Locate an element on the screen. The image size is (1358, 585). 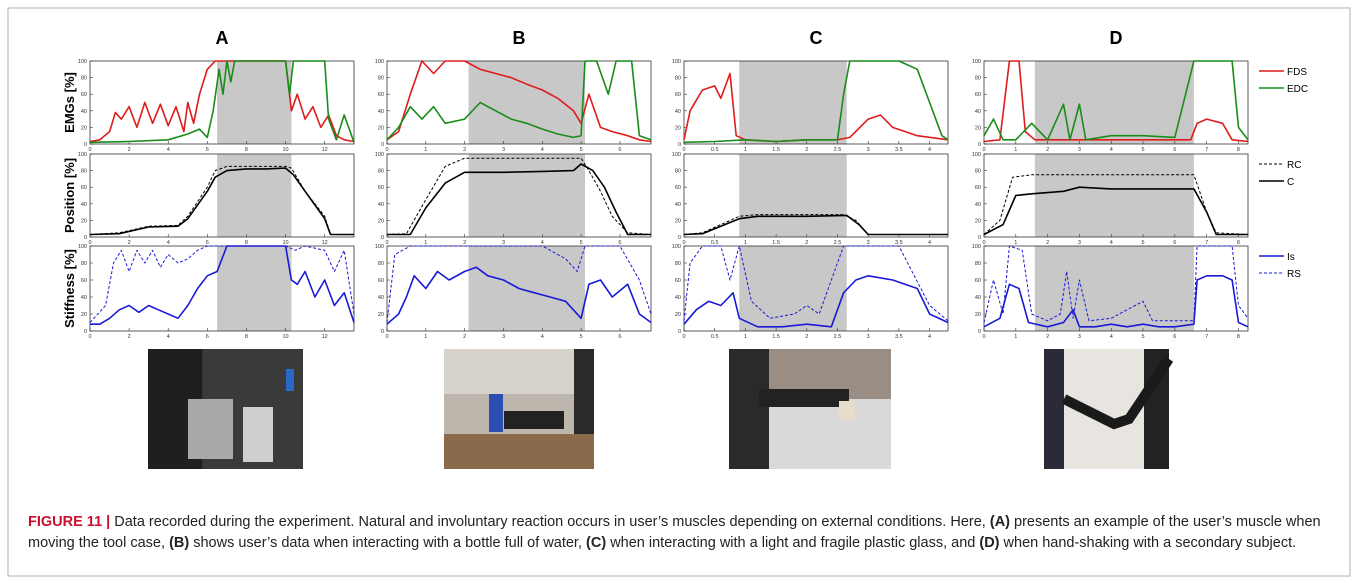
photo-person-left is located at coordinates (1054, 409).